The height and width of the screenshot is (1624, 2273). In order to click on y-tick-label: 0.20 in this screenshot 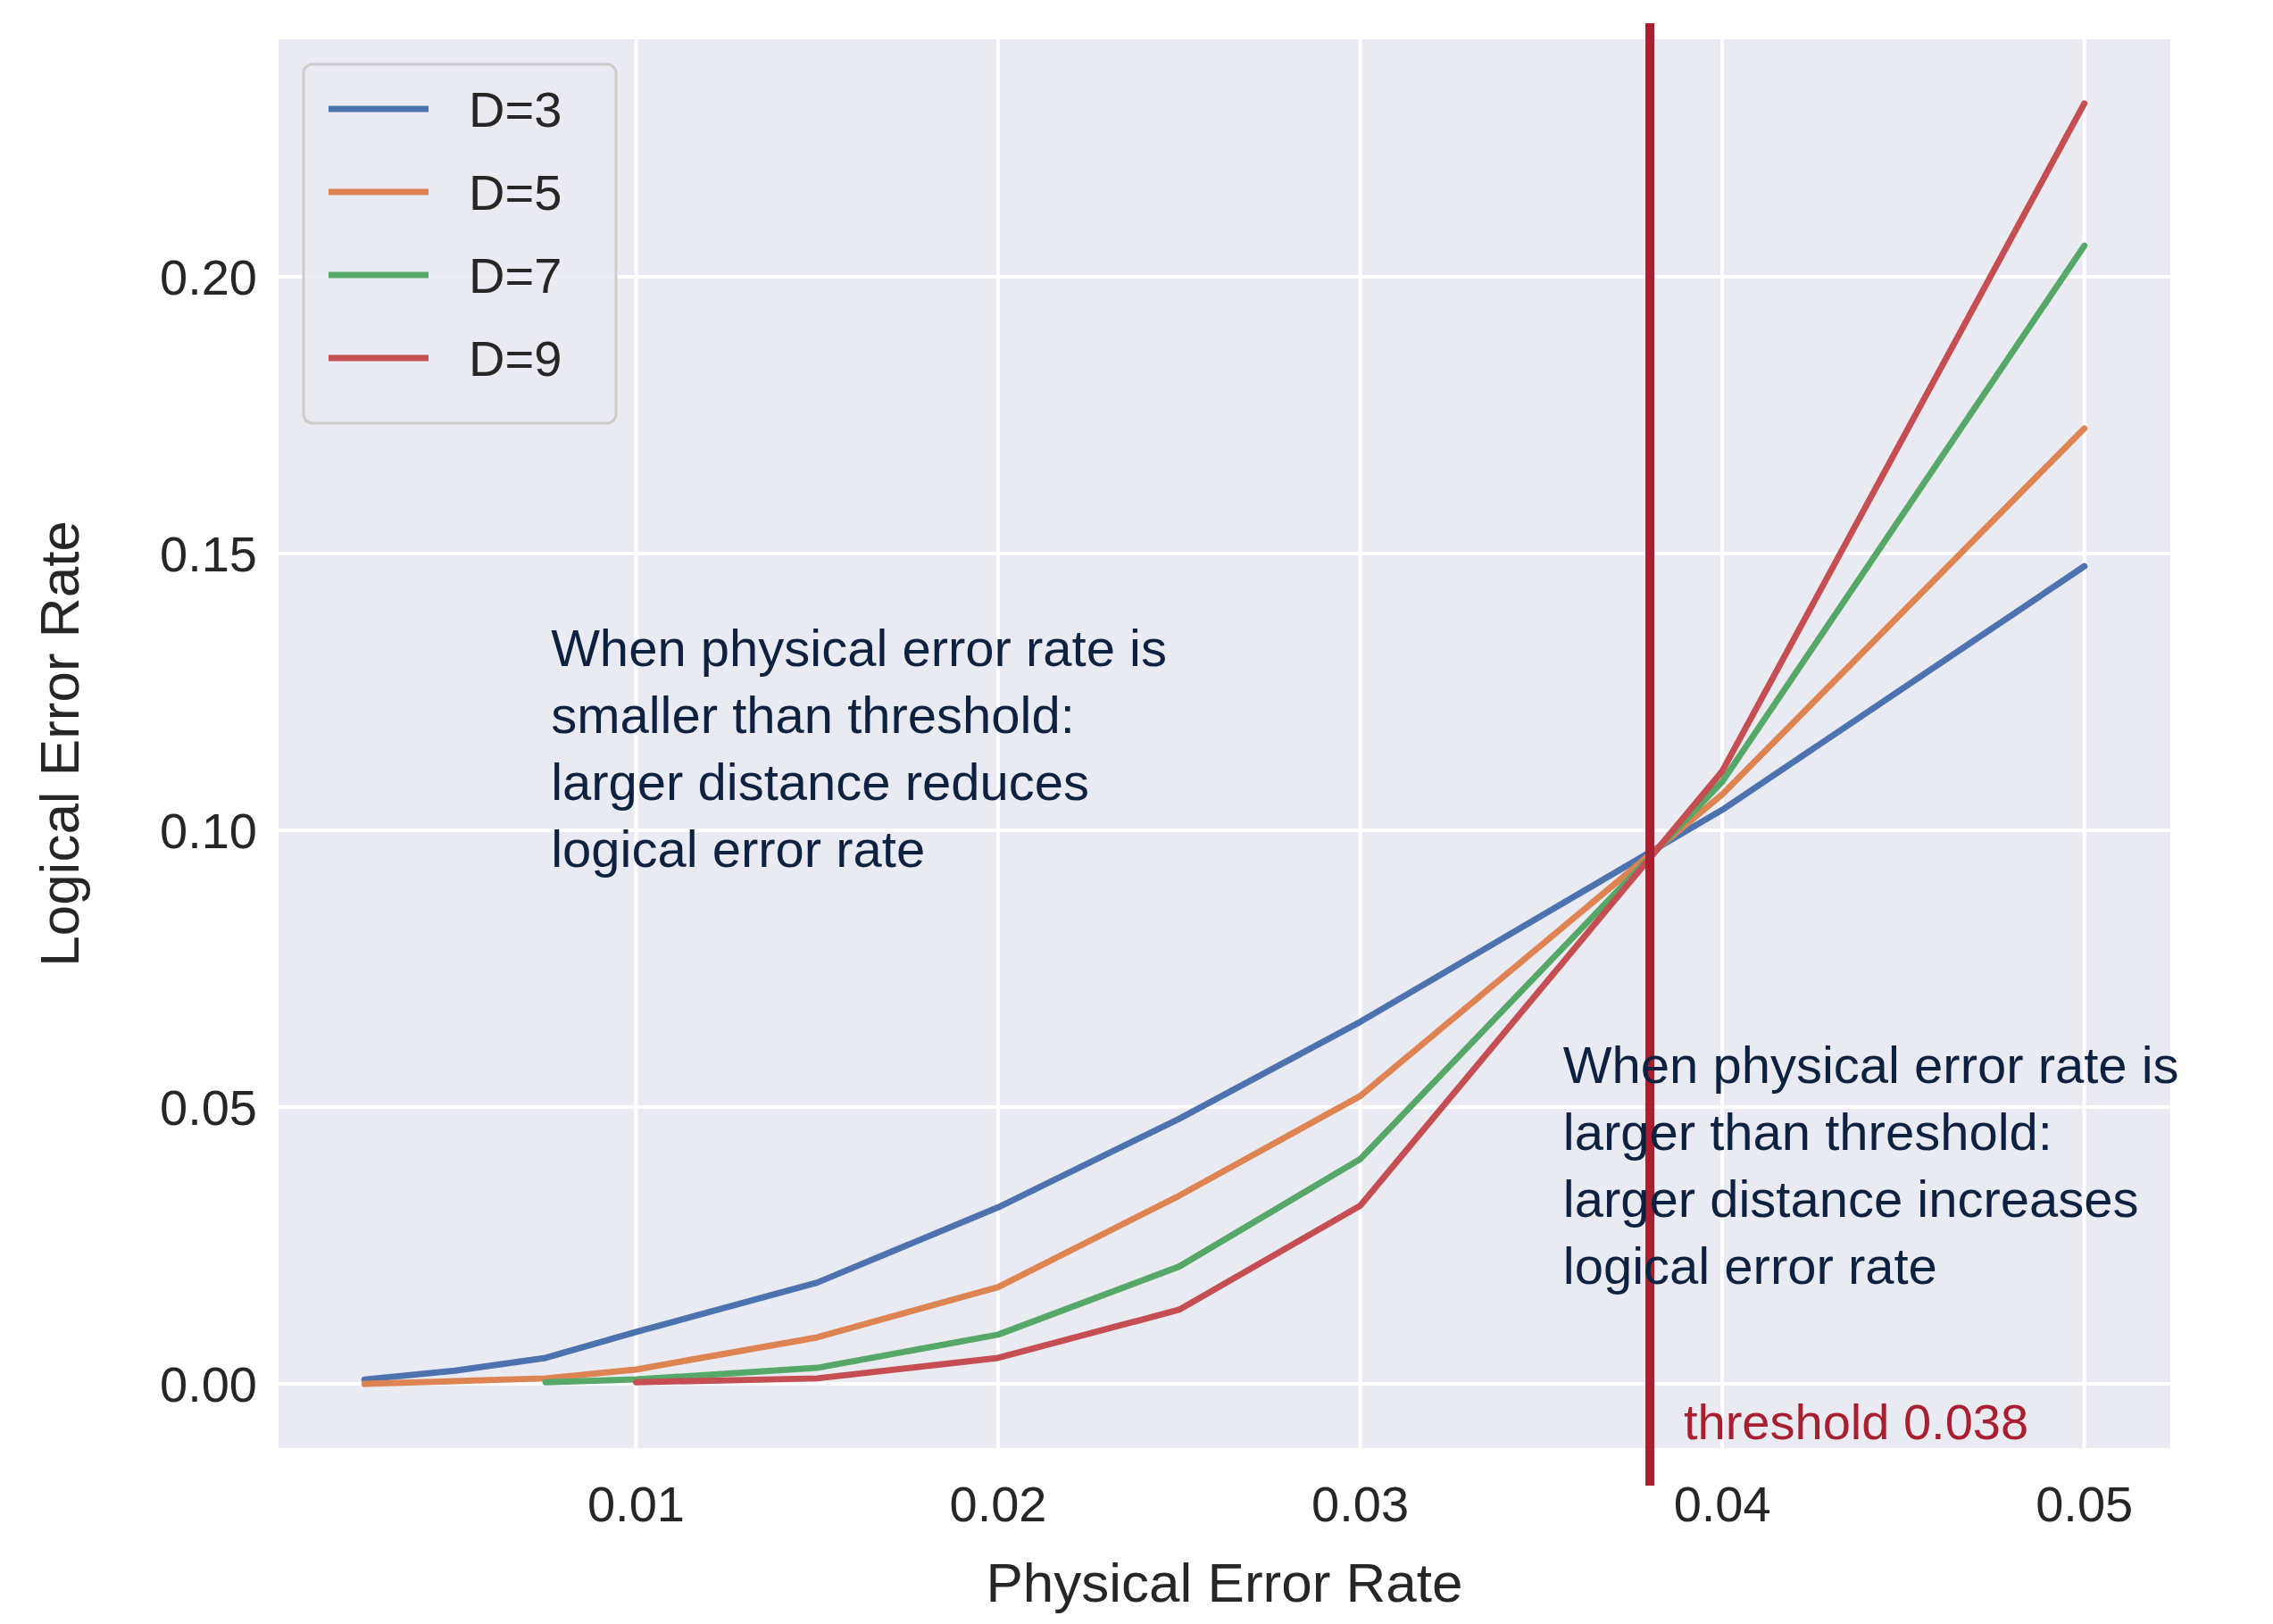, I will do `click(208, 276)`.